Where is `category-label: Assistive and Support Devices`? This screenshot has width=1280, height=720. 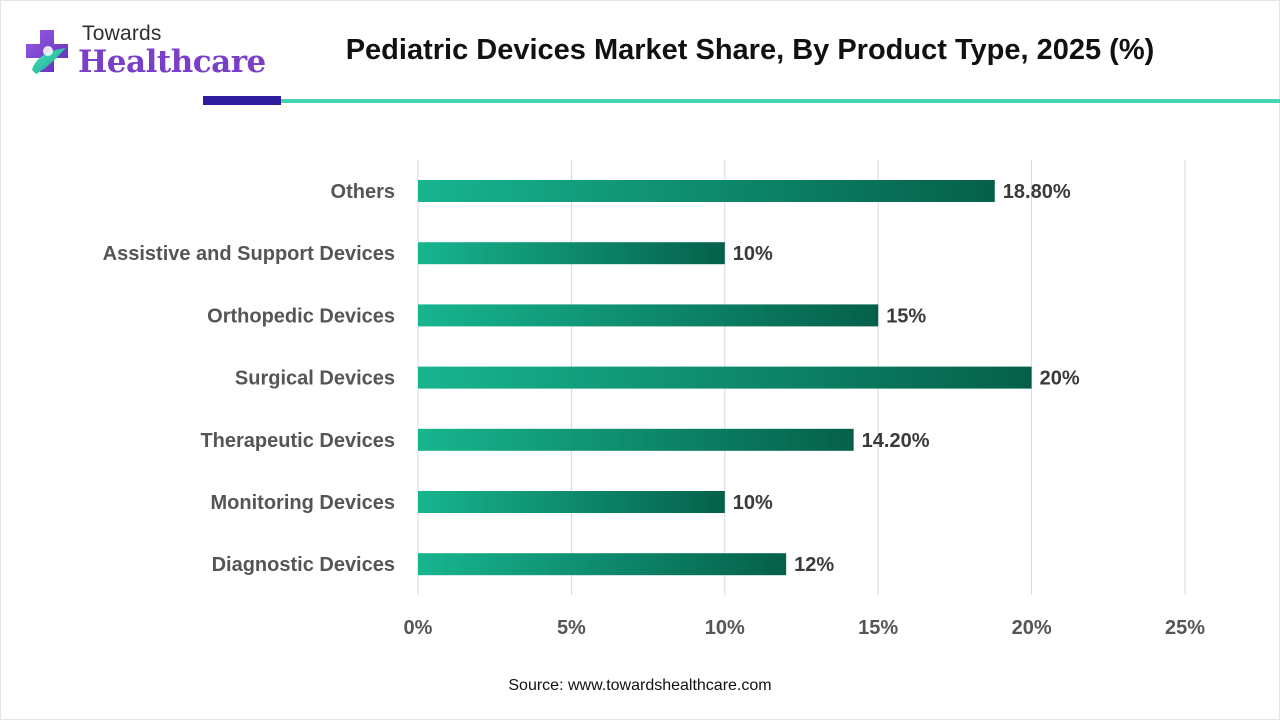 category-label: Assistive and Support Devices is located at coordinates (249, 254).